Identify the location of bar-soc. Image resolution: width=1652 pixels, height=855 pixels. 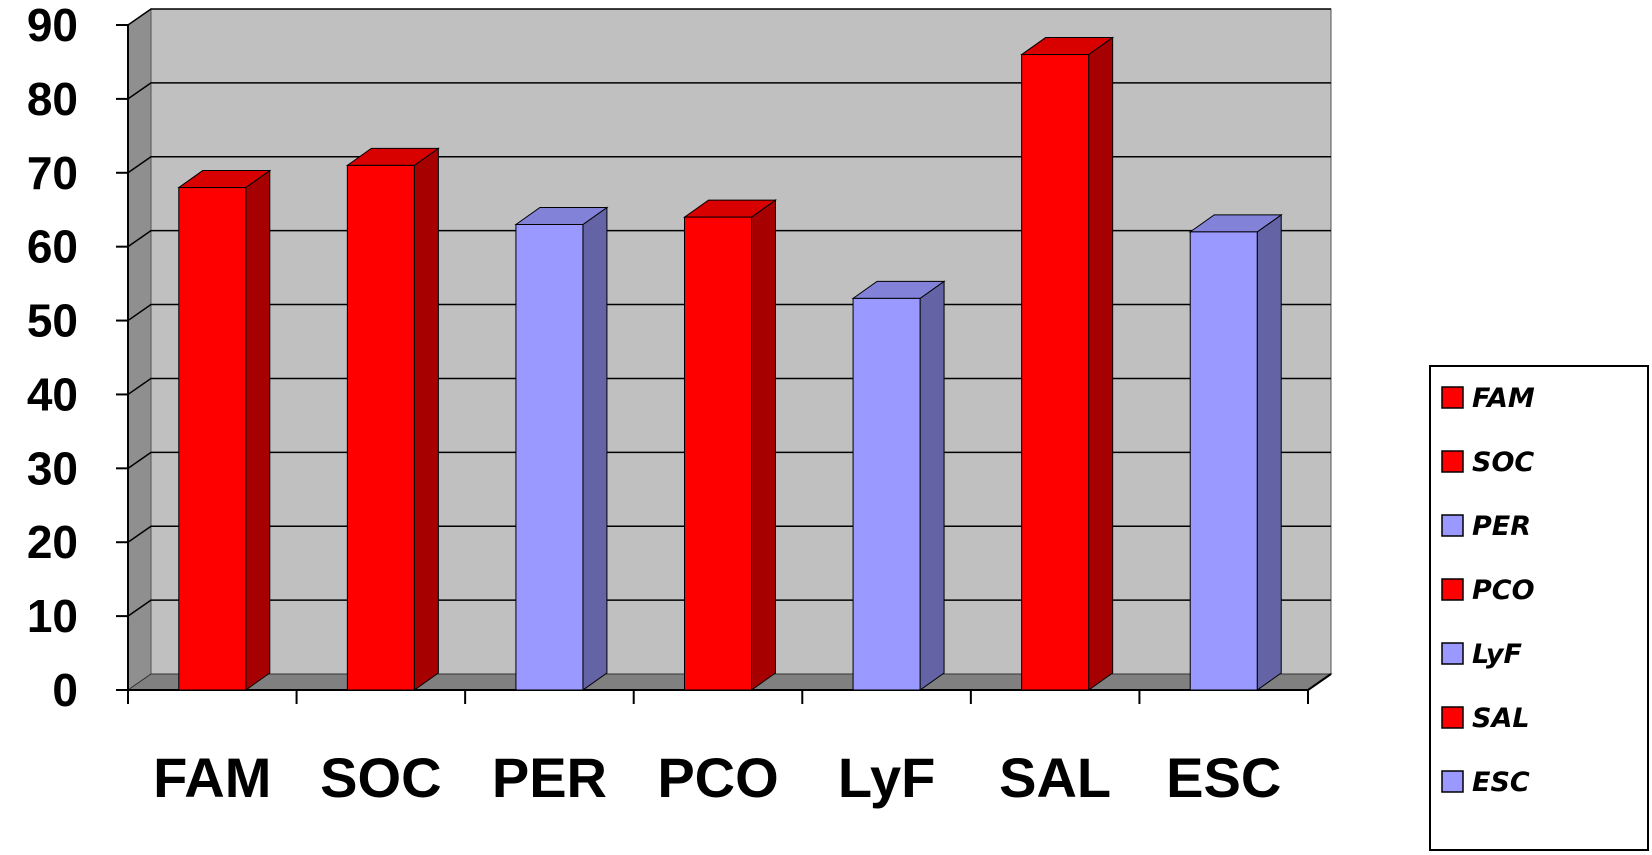
(392, 419).